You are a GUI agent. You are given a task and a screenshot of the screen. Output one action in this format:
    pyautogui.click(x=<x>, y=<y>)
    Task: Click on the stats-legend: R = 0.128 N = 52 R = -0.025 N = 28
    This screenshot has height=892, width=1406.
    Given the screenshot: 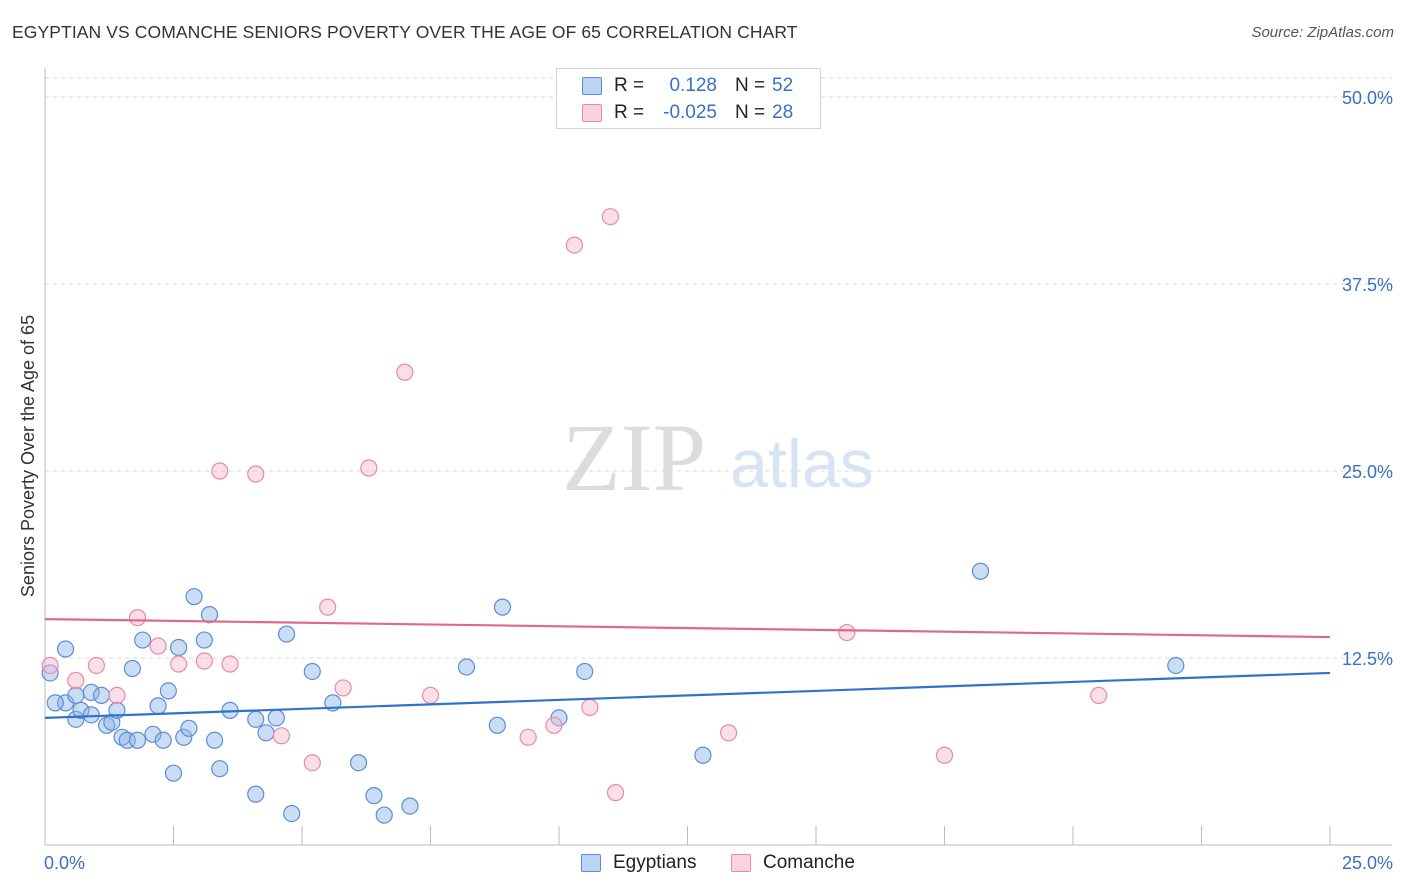 What is the action you would take?
    pyautogui.click(x=688, y=98)
    